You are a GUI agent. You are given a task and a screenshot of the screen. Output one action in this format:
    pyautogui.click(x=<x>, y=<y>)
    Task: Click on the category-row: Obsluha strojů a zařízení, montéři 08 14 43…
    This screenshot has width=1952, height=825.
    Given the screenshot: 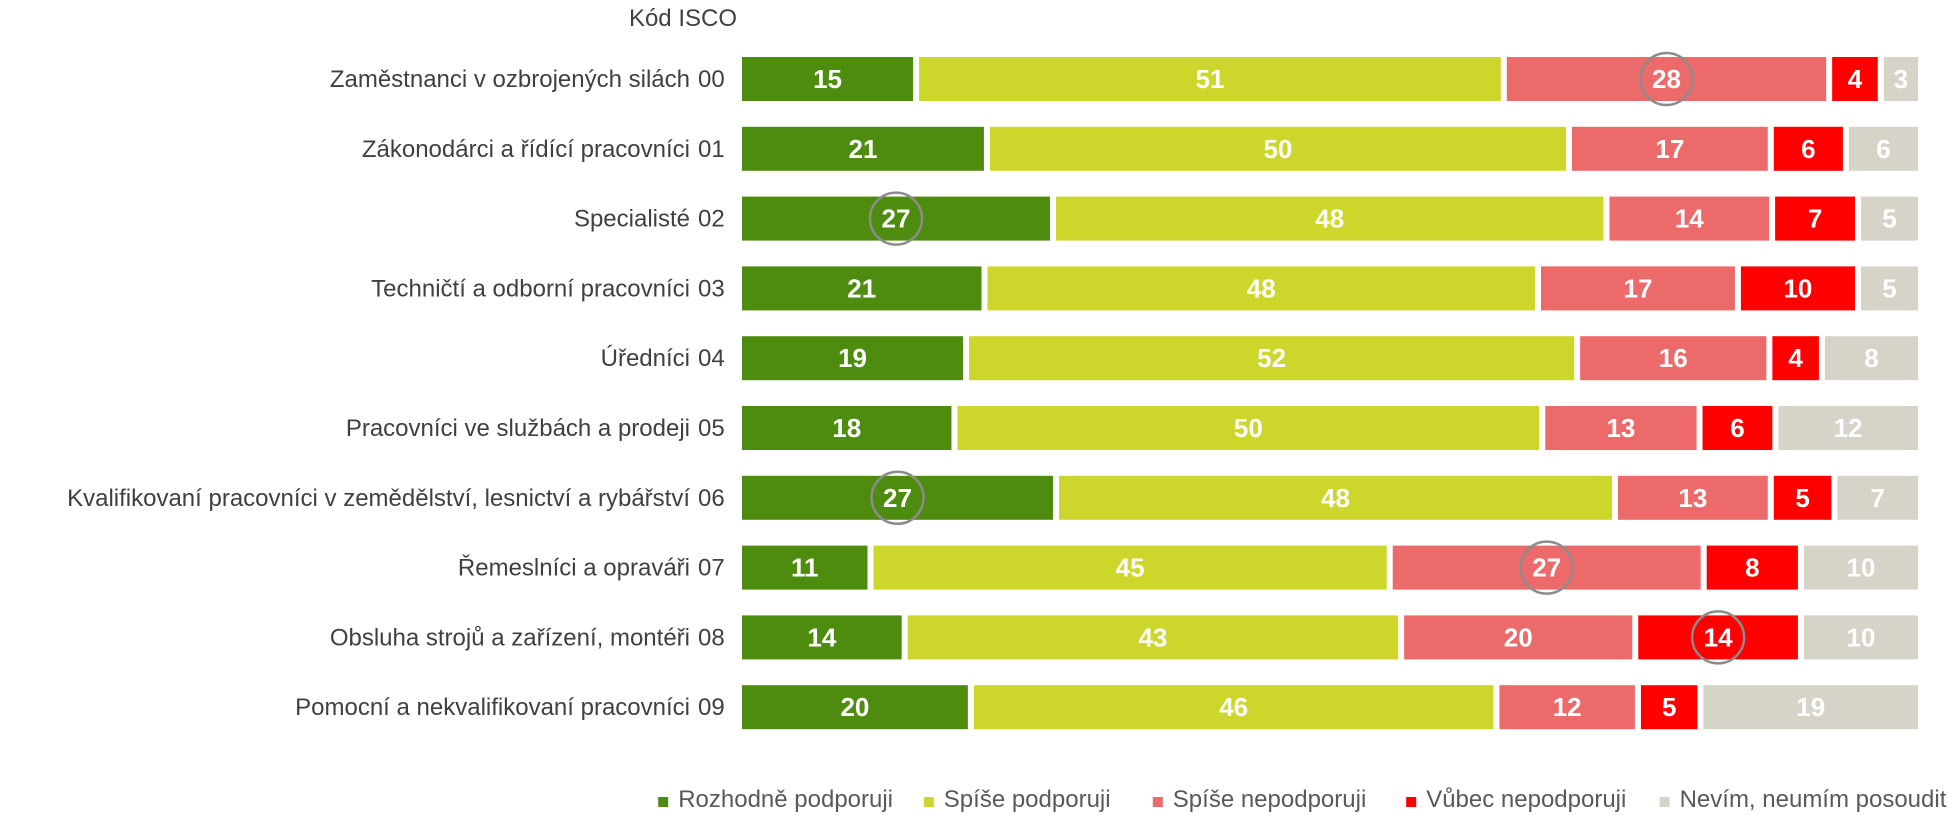 What is the action you would take?
    pyautogui.click(x=1124, y=637)
    